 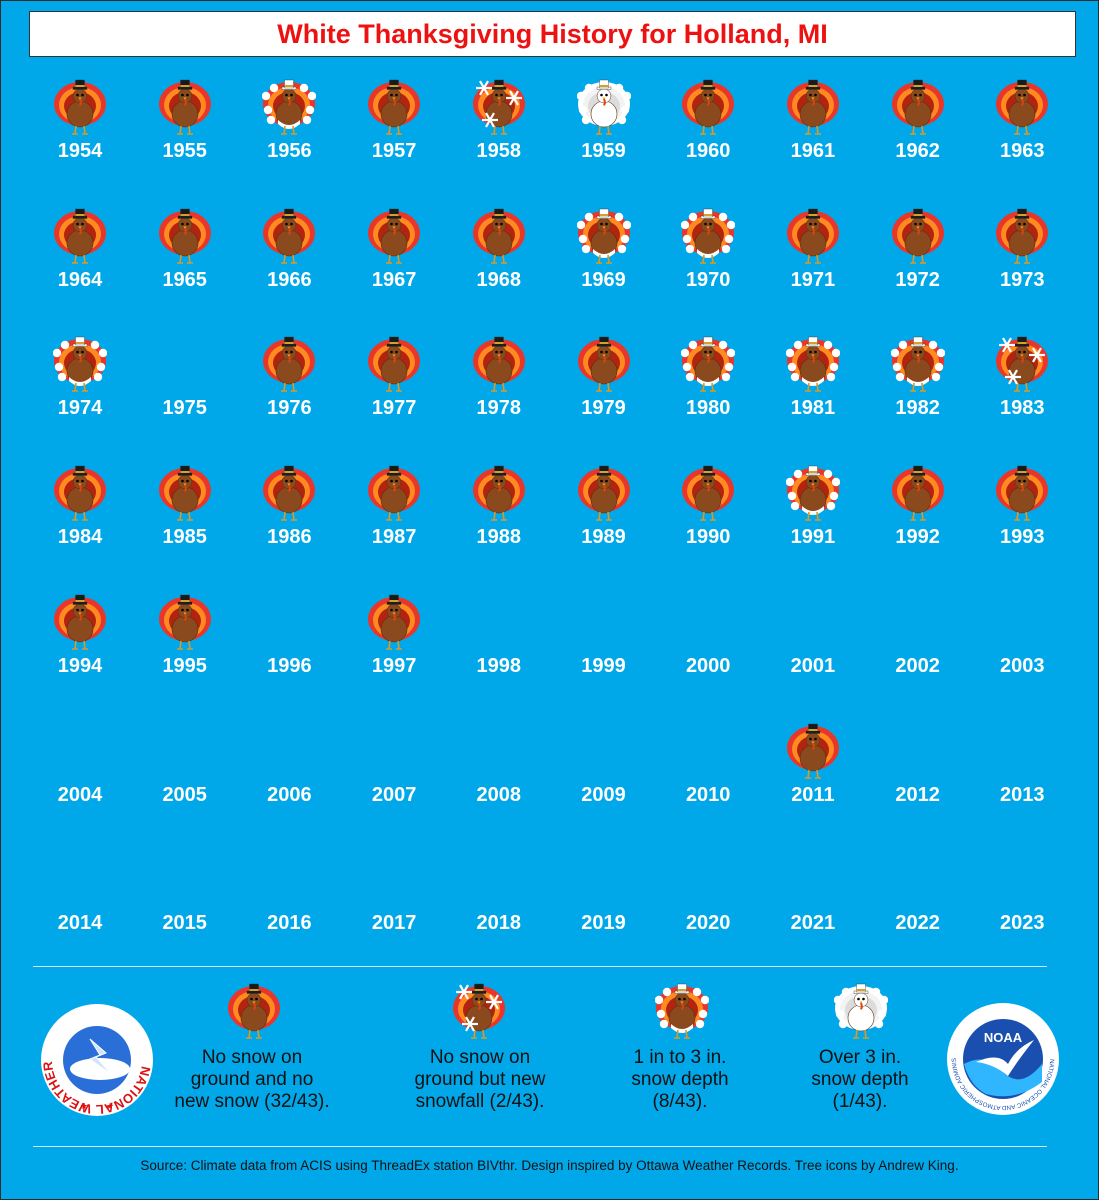 What do you see at coordinates (917, 665) in the screenshot?
I see `year-label: 2002` at bounding box center [917, 665].